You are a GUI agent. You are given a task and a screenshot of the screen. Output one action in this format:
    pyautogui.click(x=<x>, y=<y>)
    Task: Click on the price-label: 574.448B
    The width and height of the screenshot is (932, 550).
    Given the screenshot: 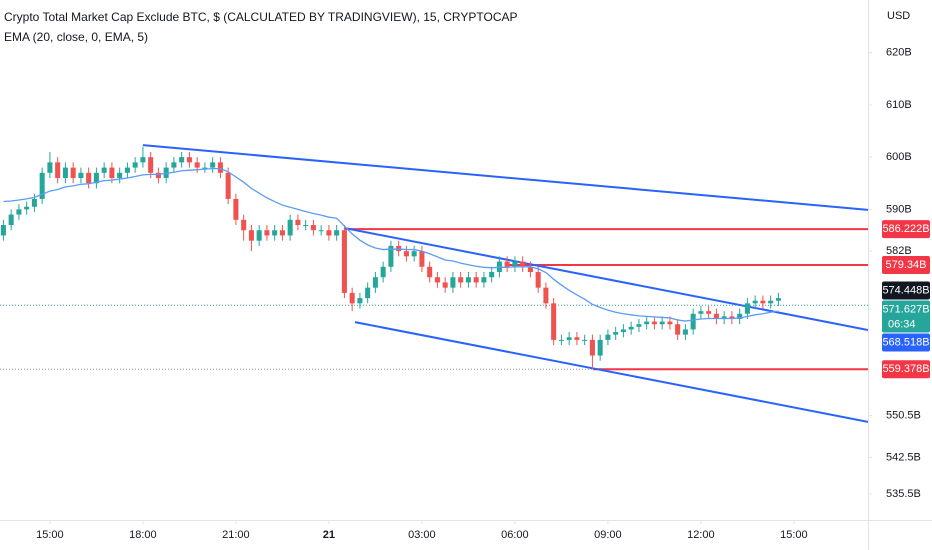 What is the action you would take?
    pyautogui.click(x=905, y=290)
    